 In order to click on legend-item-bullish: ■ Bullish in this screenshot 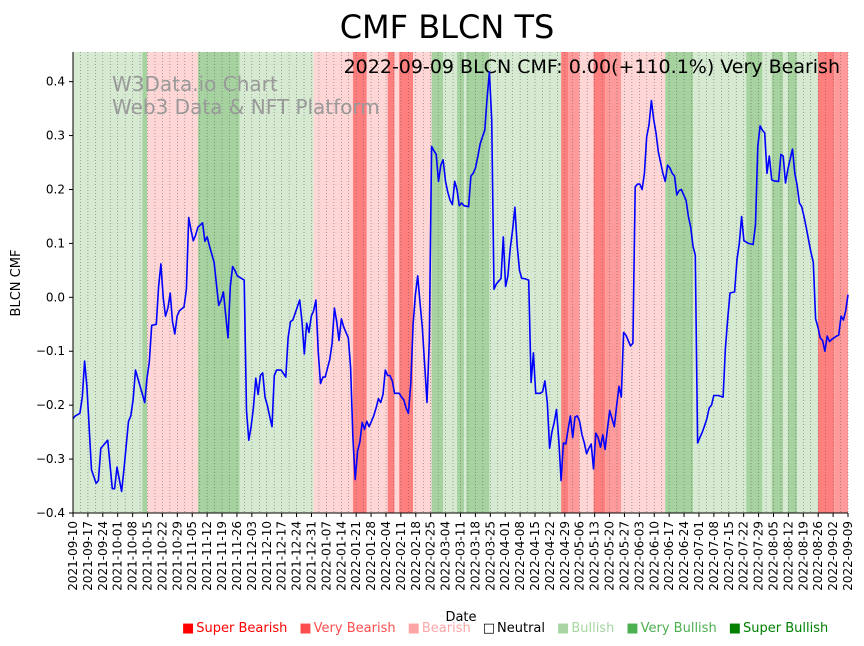, I will do `click(585, 628)`.